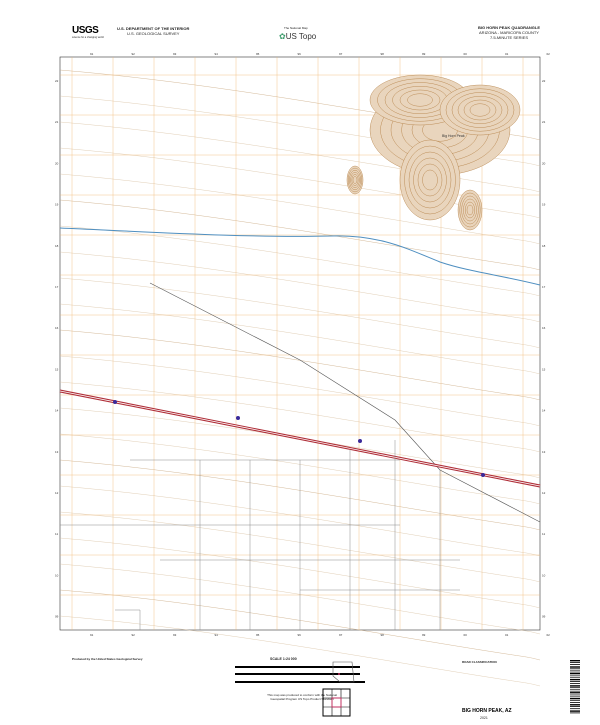 The image size is (600, 725). I want to click on wash-river, so click(300, 256).